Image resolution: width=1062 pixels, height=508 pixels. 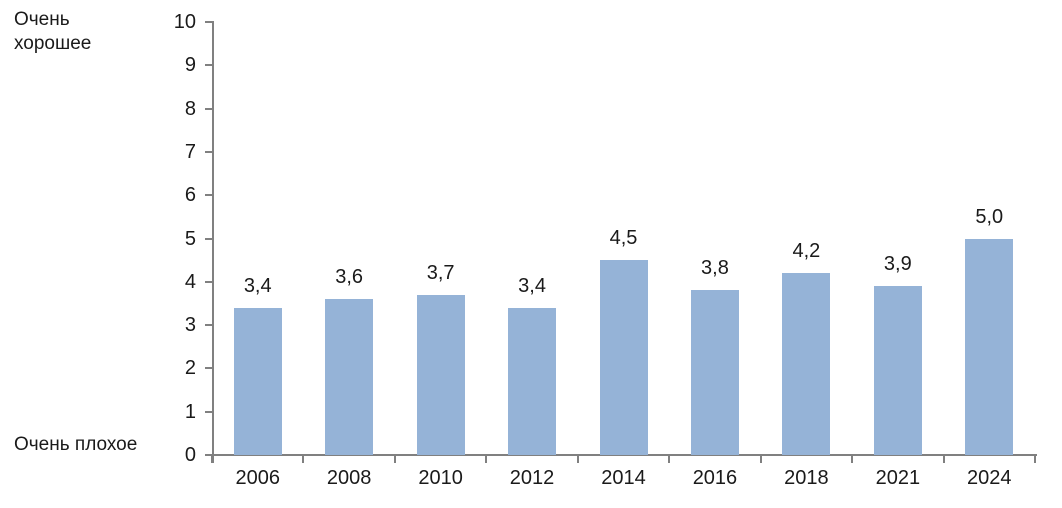 What do you see at coordinates (190, 195) in the screenshot?
I see `y-tick-label: 6` at bounding box center [190, 195].